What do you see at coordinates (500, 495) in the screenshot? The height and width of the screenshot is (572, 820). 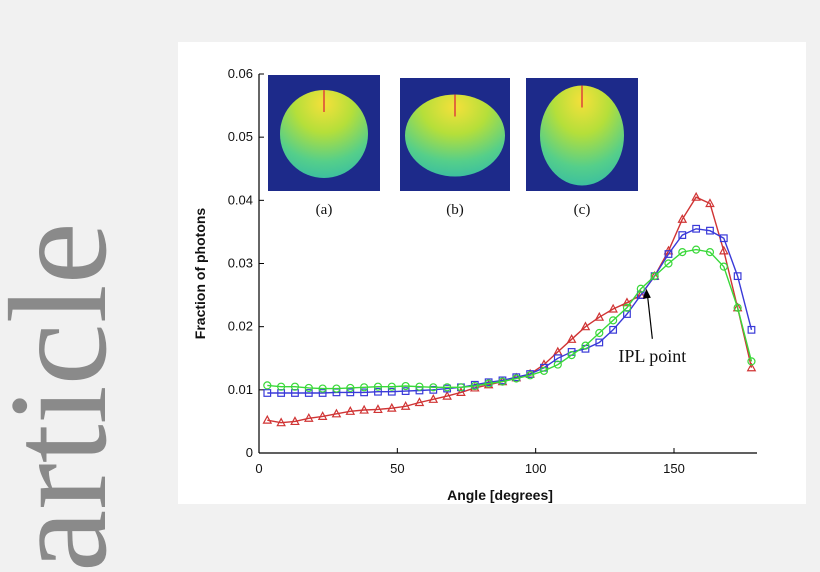 I see `x-axis-title: Angle [degrees]` at bounding box center [500, 495].